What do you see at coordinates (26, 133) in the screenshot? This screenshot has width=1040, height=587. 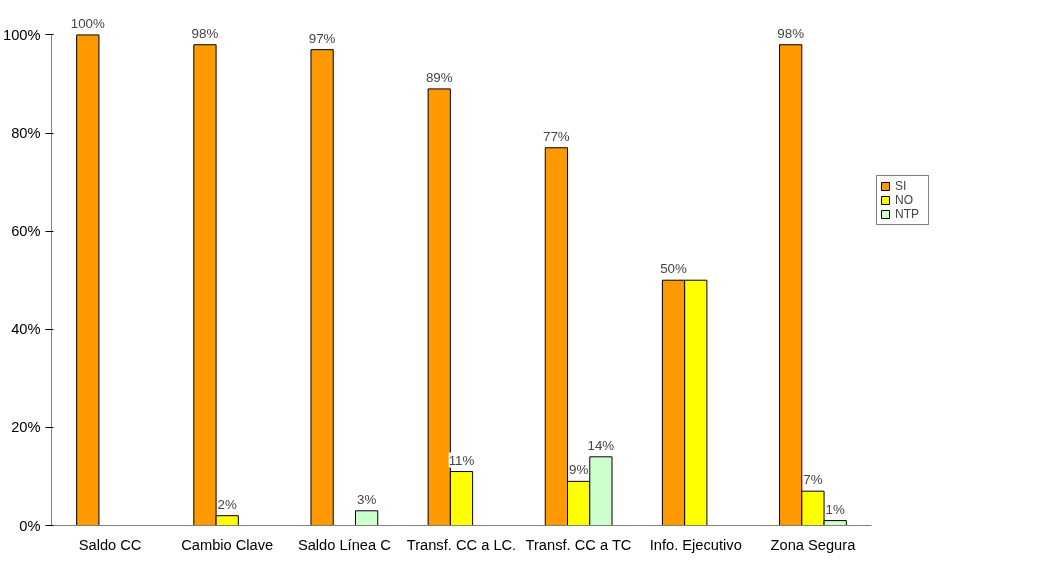 I see `y-tick-label: 80%` at bounding box center [26, 133].